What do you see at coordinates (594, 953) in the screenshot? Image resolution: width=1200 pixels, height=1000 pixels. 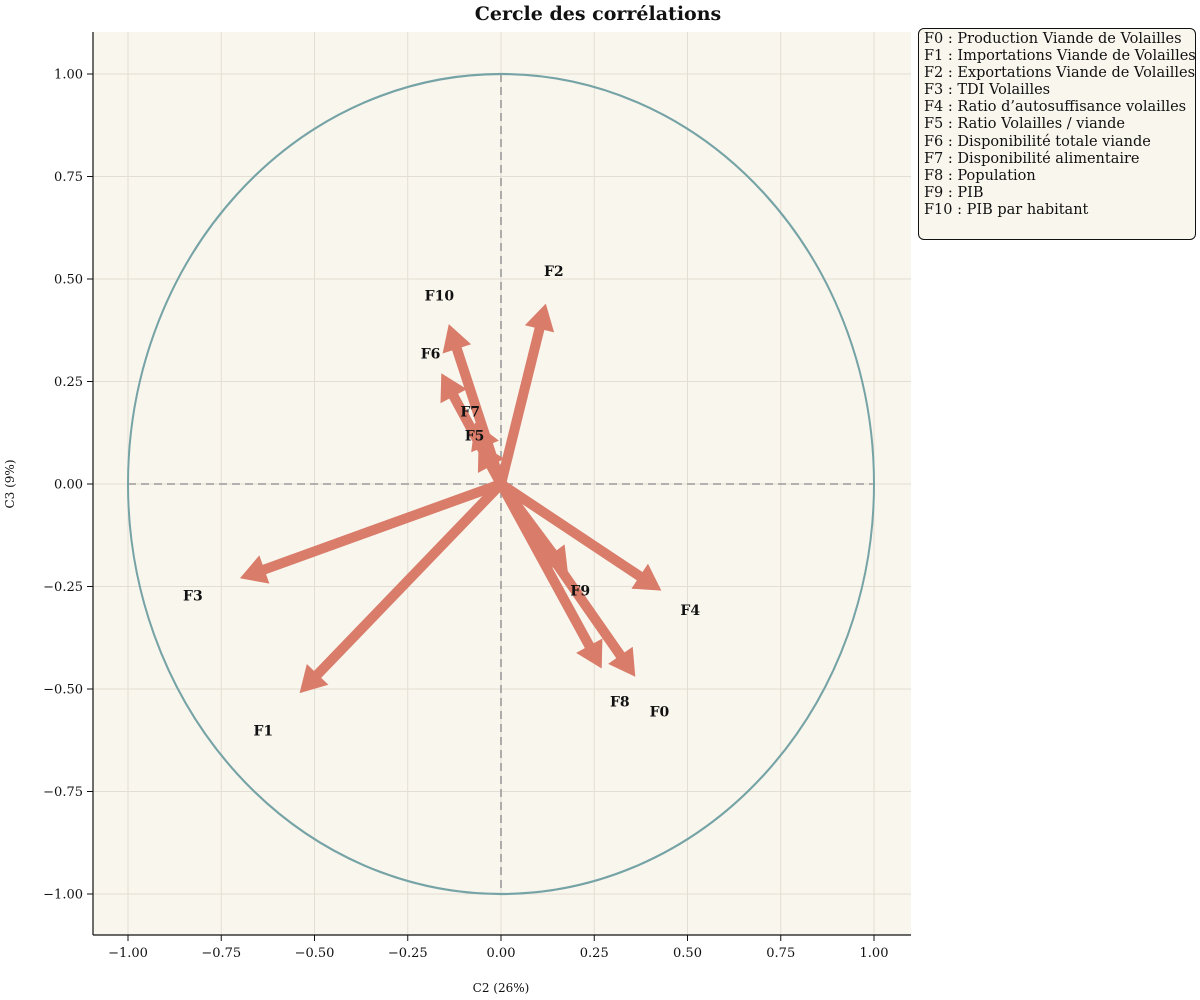 I see `x-tick-label: 0.25` at bounding box center [594, 953].